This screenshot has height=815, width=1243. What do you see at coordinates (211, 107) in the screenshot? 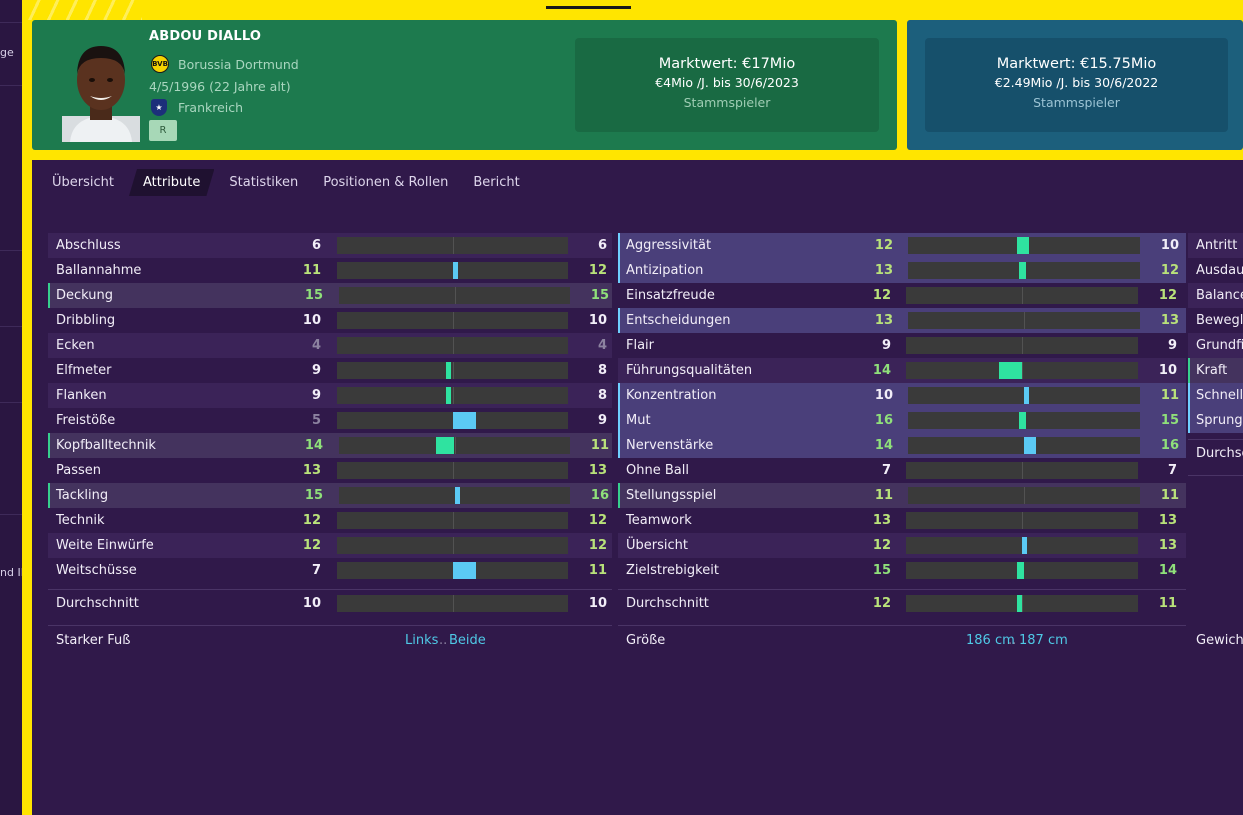
I see `nation-name: Frankreich` at bounding box center [211, 107].